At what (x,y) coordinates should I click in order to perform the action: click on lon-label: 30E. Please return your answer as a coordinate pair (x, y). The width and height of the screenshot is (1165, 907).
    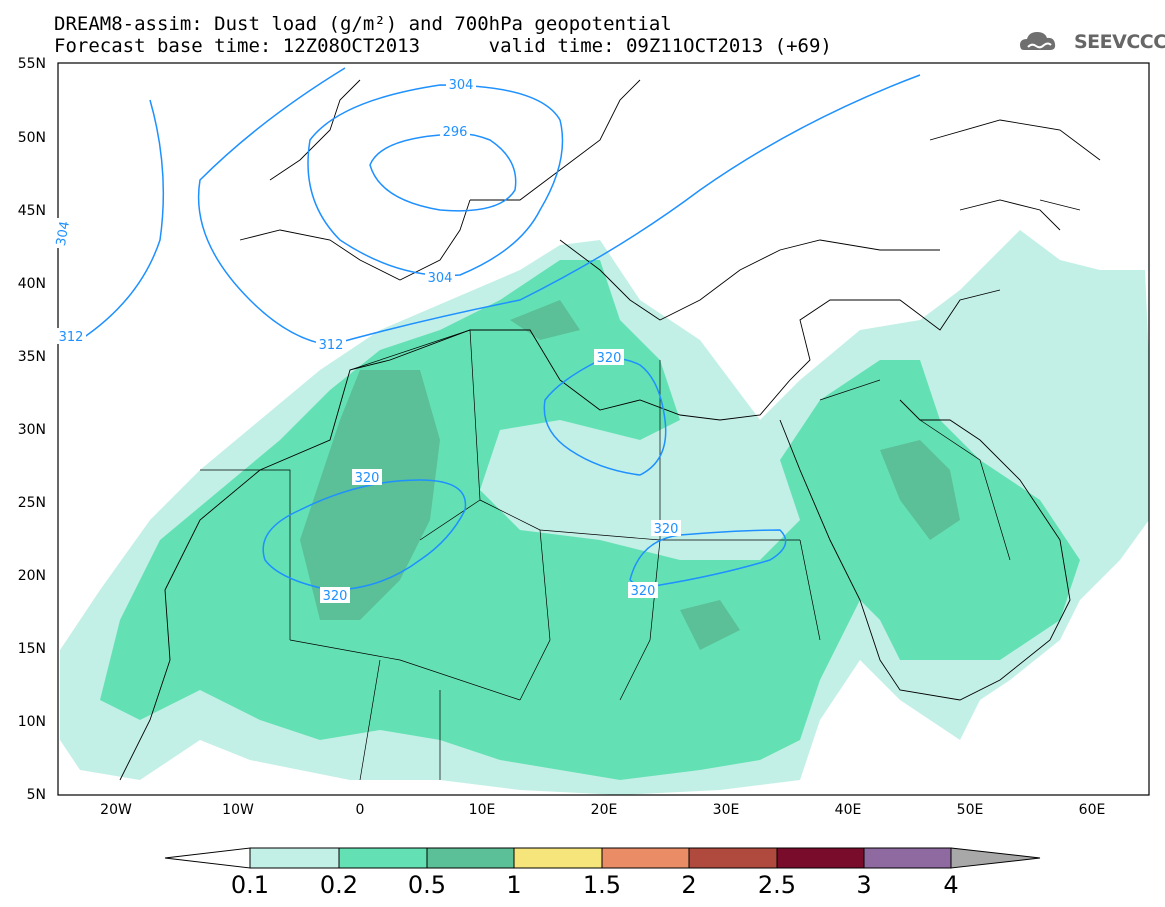
    Looking at the image, I should click on (726, 810).